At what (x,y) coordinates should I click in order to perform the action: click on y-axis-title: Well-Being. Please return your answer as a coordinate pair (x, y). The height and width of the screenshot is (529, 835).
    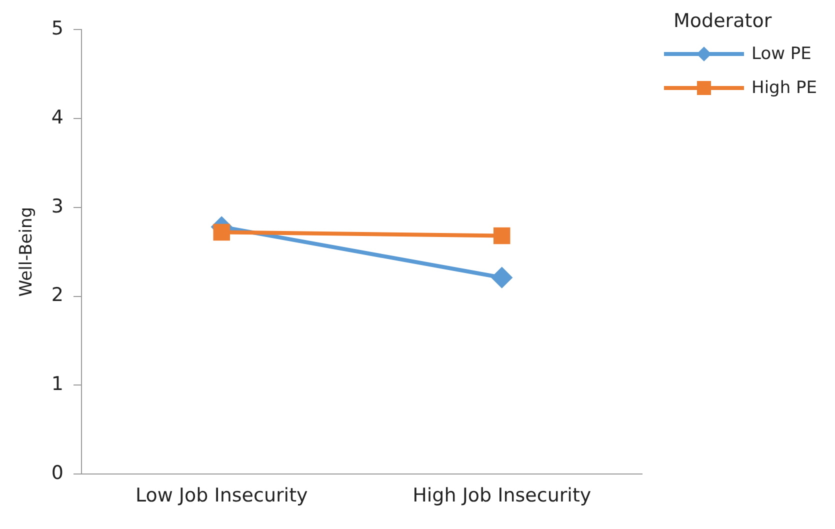
    Looking at the image, I should click on (26, 251).